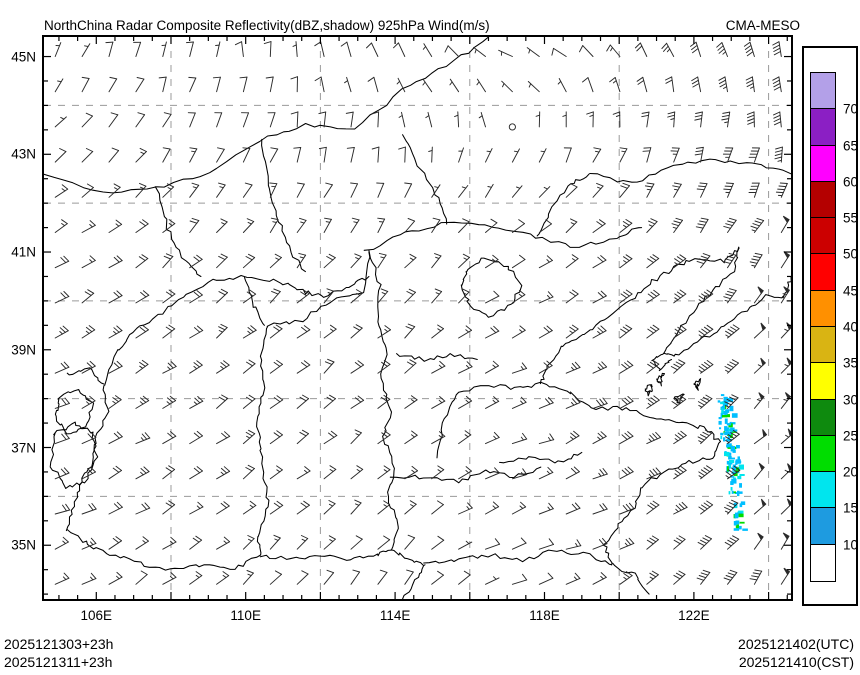 The height and width of the screenshot is (675, 860). What do you see at coordinates (851, 146) in the screenshot?
I see `colorbar-tick-label: 65` at bounding box center [851, 146].